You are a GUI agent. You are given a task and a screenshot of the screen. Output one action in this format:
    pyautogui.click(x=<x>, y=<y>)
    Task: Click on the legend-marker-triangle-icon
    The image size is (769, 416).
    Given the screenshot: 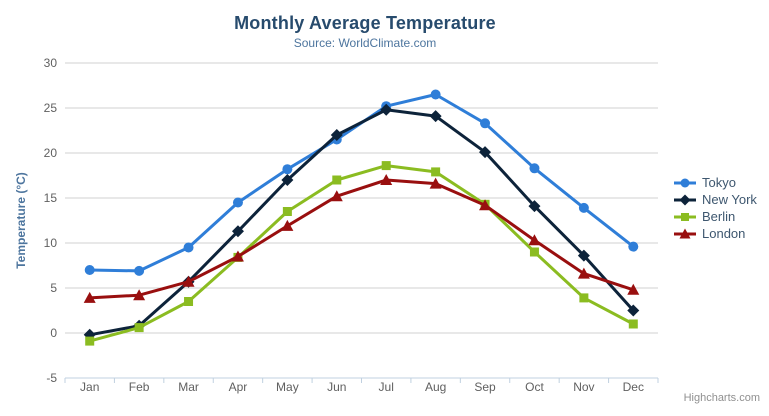 What is the action you would take?
    pyautogui.click(x=685, y=233)
    